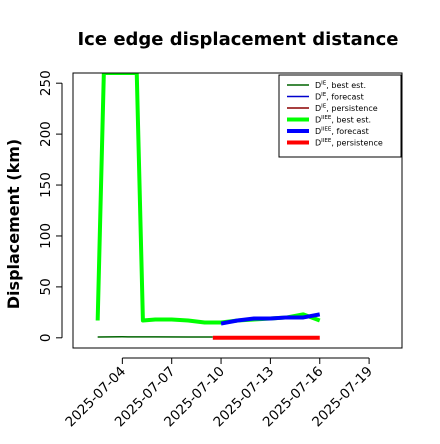 The image size is (440, 444). Describe the element at coordinates (46, 134) in the screenshot. I see `y-tick-label: 200` at that location.